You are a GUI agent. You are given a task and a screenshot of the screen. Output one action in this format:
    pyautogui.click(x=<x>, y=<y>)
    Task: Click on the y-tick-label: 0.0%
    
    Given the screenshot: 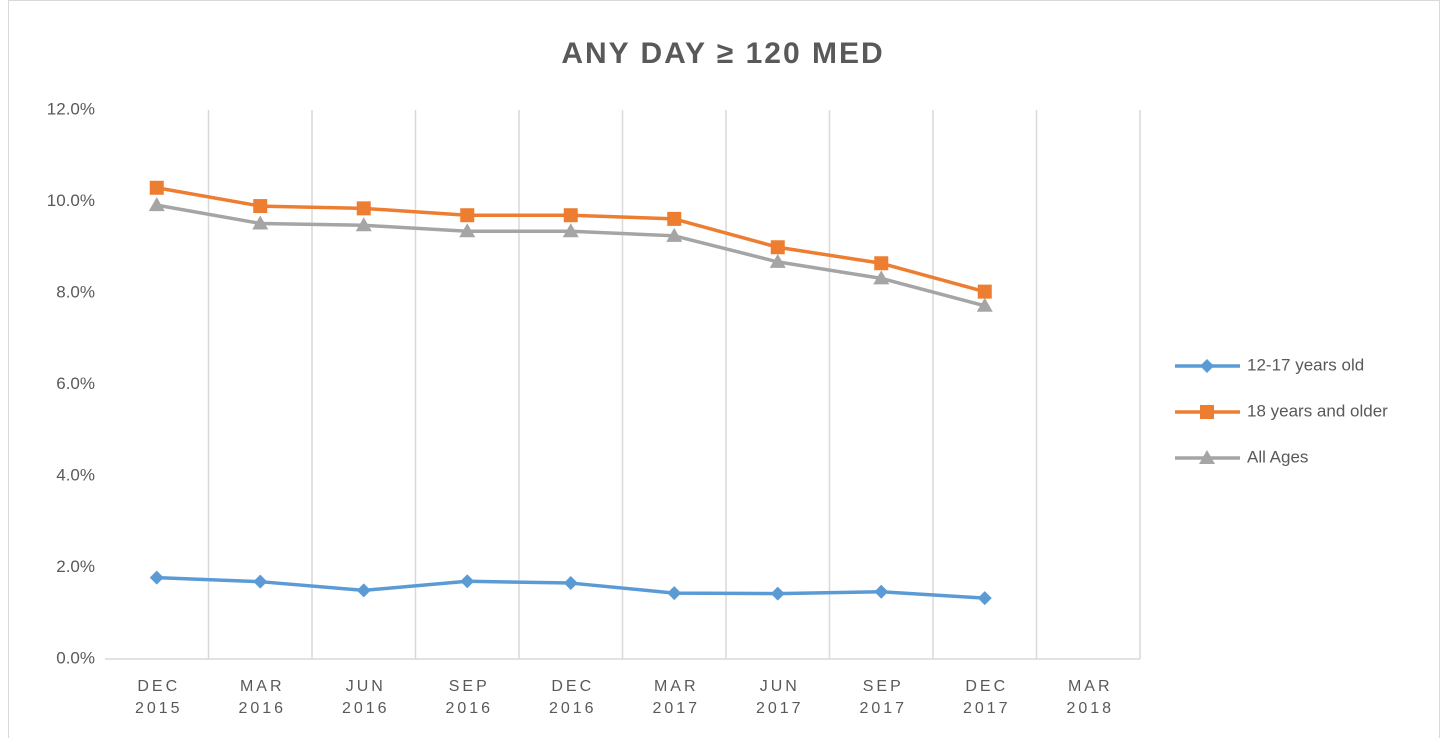 What is the action you would take?
    pyautogui.click(x=75, y=657)
    